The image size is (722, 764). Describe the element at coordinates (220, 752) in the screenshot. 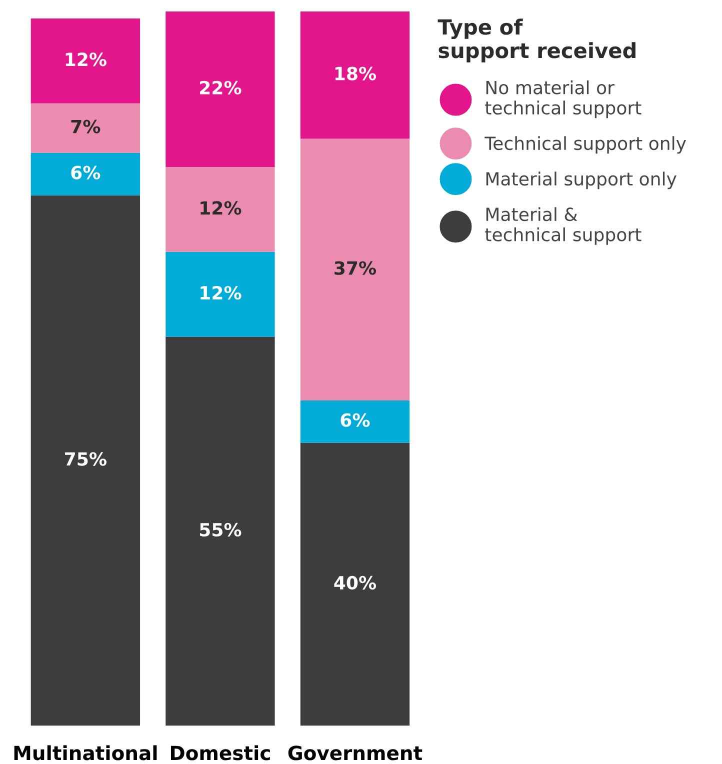

I see `x-tick-label: Domestic` at that location.